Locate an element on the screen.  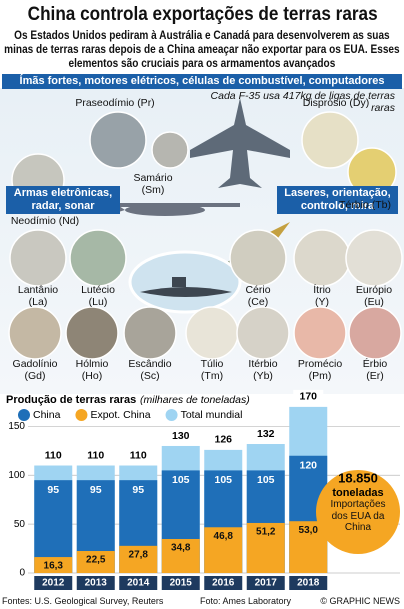
element-name: Escândio is located at coordinates (150, 364).